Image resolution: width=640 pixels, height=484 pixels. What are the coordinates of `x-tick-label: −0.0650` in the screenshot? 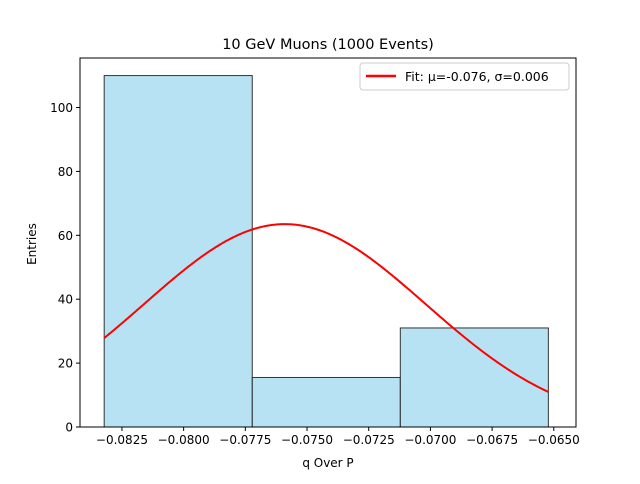 It's located at (554, 440).